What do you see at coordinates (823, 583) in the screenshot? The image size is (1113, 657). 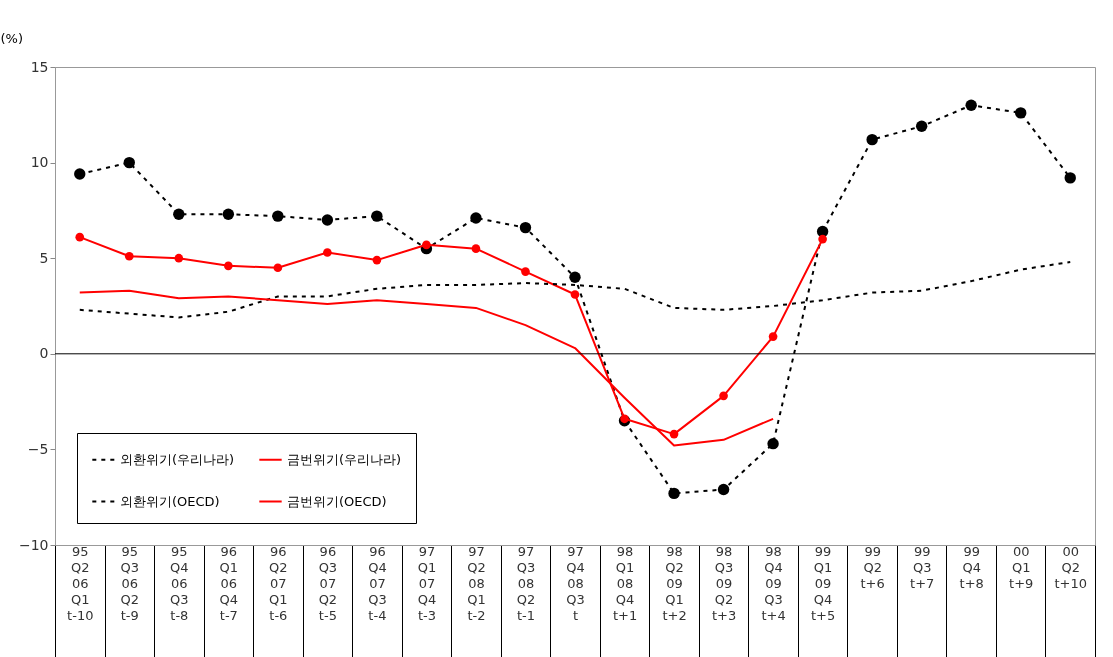 I see `x-tick-label: 99 Q1 09 Q4 t+5` at bounding box center [823, 583].